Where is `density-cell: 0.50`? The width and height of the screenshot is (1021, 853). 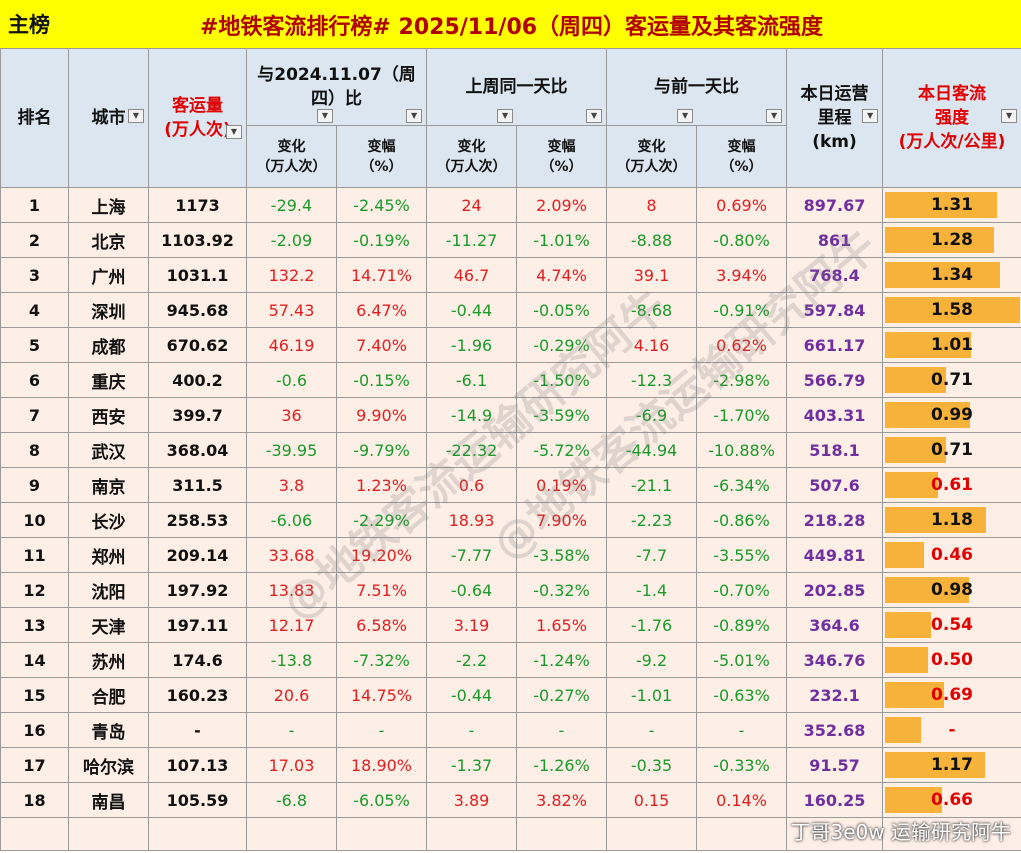 density-cell: 0.50 is located at coordinates (951, 660).